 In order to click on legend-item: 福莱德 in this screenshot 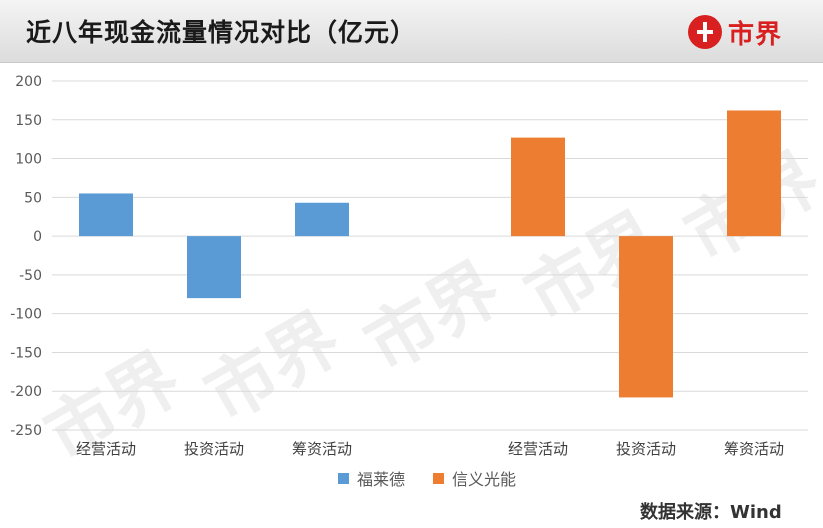, I will do `click(371, 478)`.